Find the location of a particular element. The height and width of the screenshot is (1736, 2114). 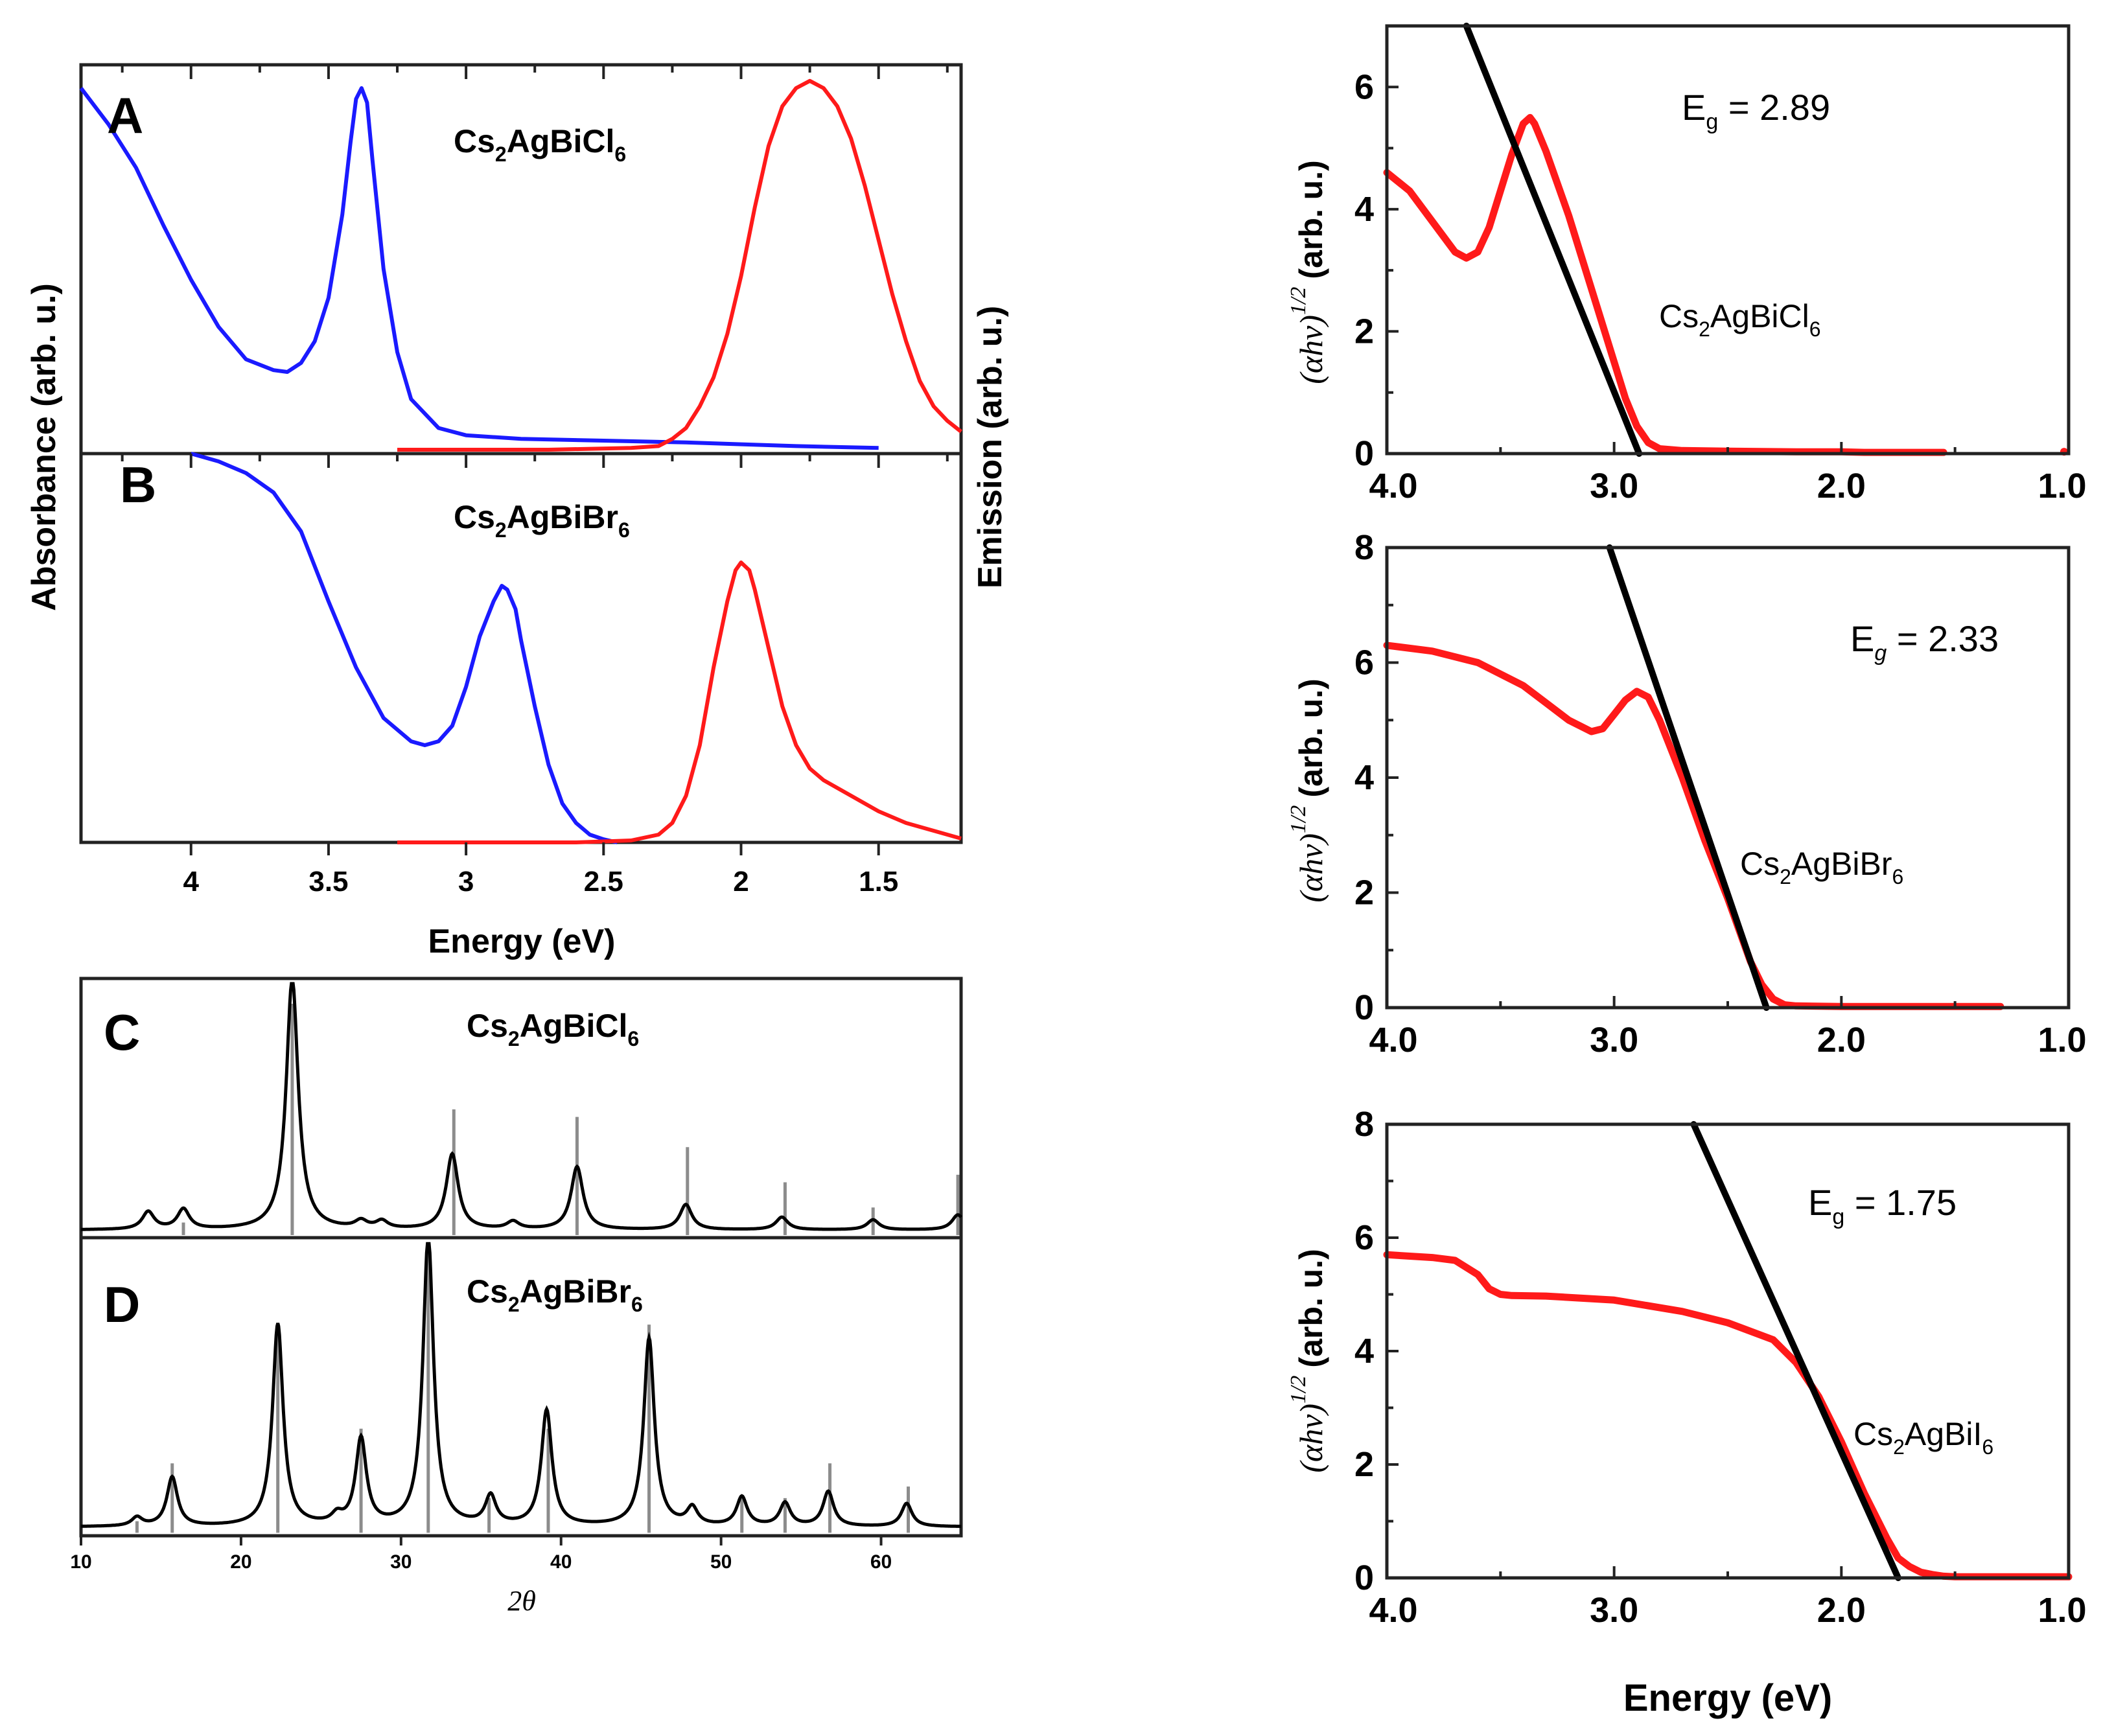

panel-b-compound: Cs2AgBiBr6 is located at coordinates (542, 520).